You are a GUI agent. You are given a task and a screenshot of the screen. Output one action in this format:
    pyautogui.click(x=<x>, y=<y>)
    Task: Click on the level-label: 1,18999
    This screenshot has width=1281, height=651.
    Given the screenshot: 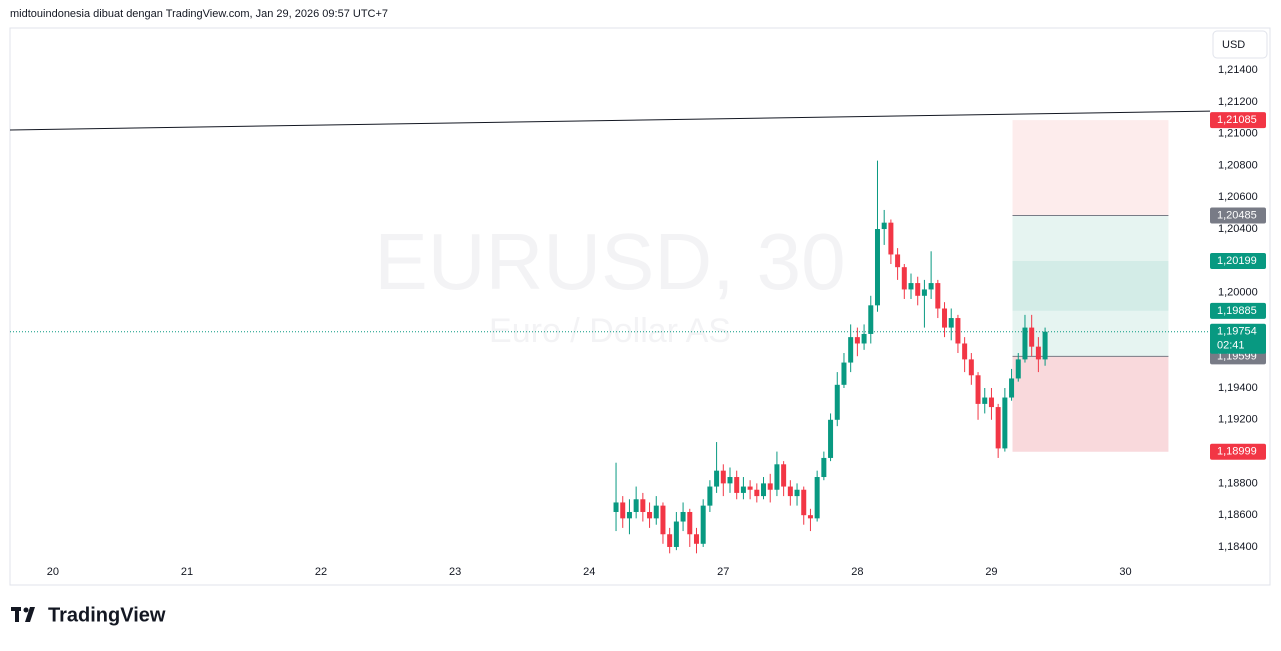 What is the action you would take?
    pyautogui.click(x=1237, y=452)
    